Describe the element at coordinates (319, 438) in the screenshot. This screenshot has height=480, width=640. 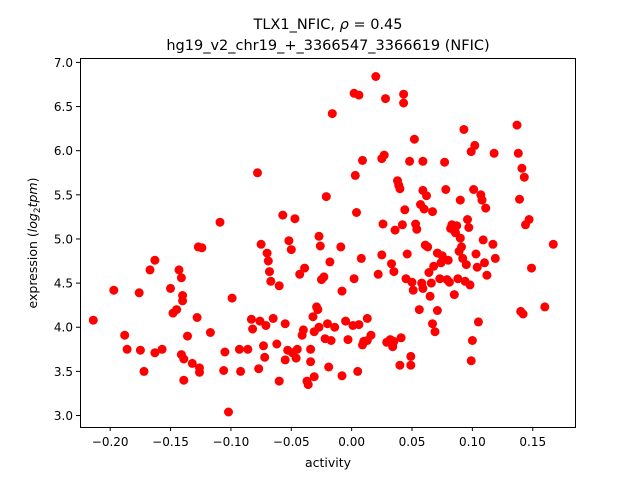
I see `x-axis-ticks: −0.20 −0.15 −0.10 −0.05 0.00 0.05 0.10 0.15` at that location.